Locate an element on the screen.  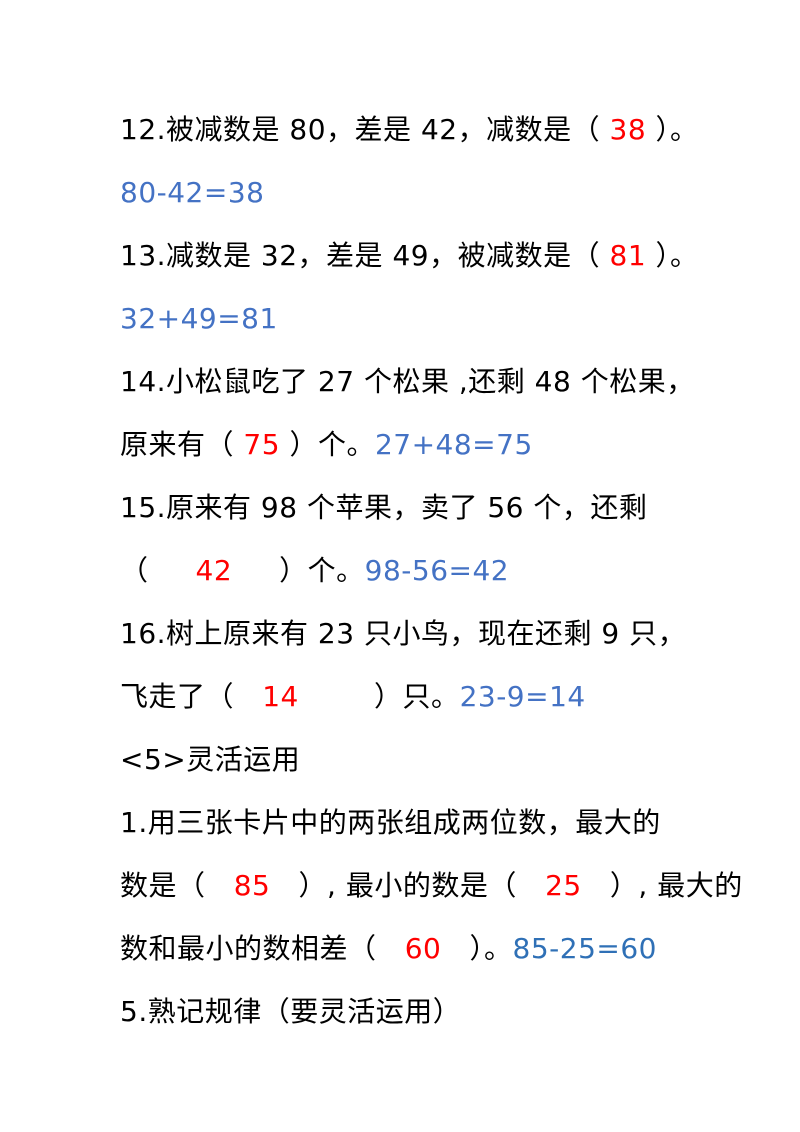
calculation-text: 32+49=81 is located at coordinates (199, 318).